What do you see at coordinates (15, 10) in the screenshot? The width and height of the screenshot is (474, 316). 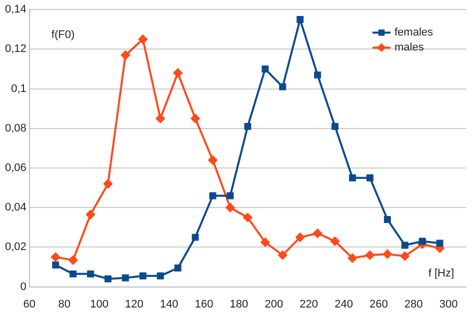 I see `y-tick-label: 0,14` at bounding box center [15, 10].